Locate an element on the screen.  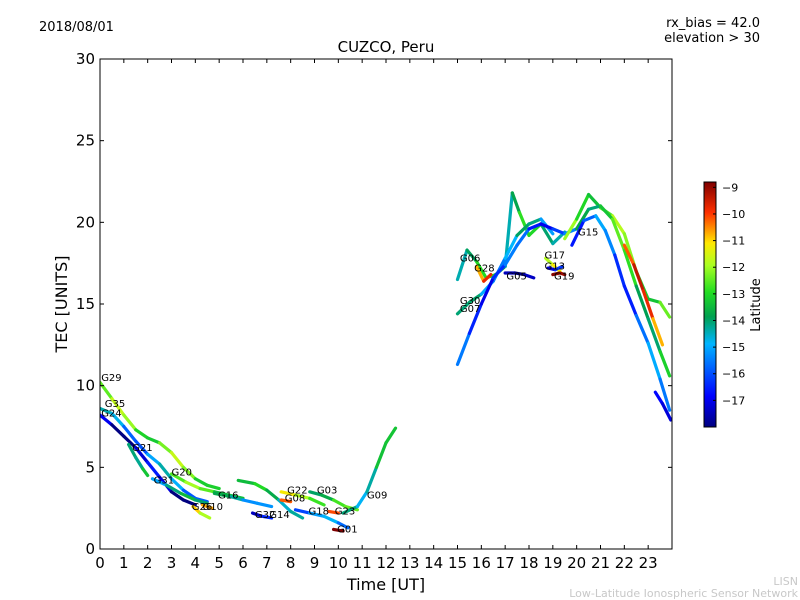
series-label-g15: G15 is located at coordinates (588, 232).